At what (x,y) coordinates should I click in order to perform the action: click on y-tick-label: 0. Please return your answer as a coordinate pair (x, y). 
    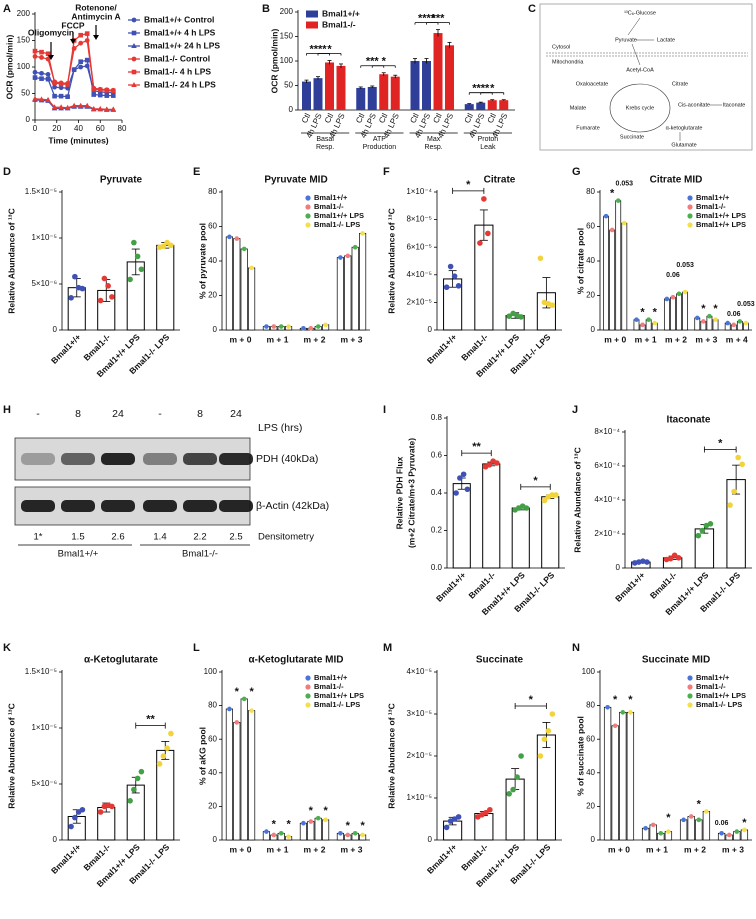
    Looking at the image, I should click on (430, 839).